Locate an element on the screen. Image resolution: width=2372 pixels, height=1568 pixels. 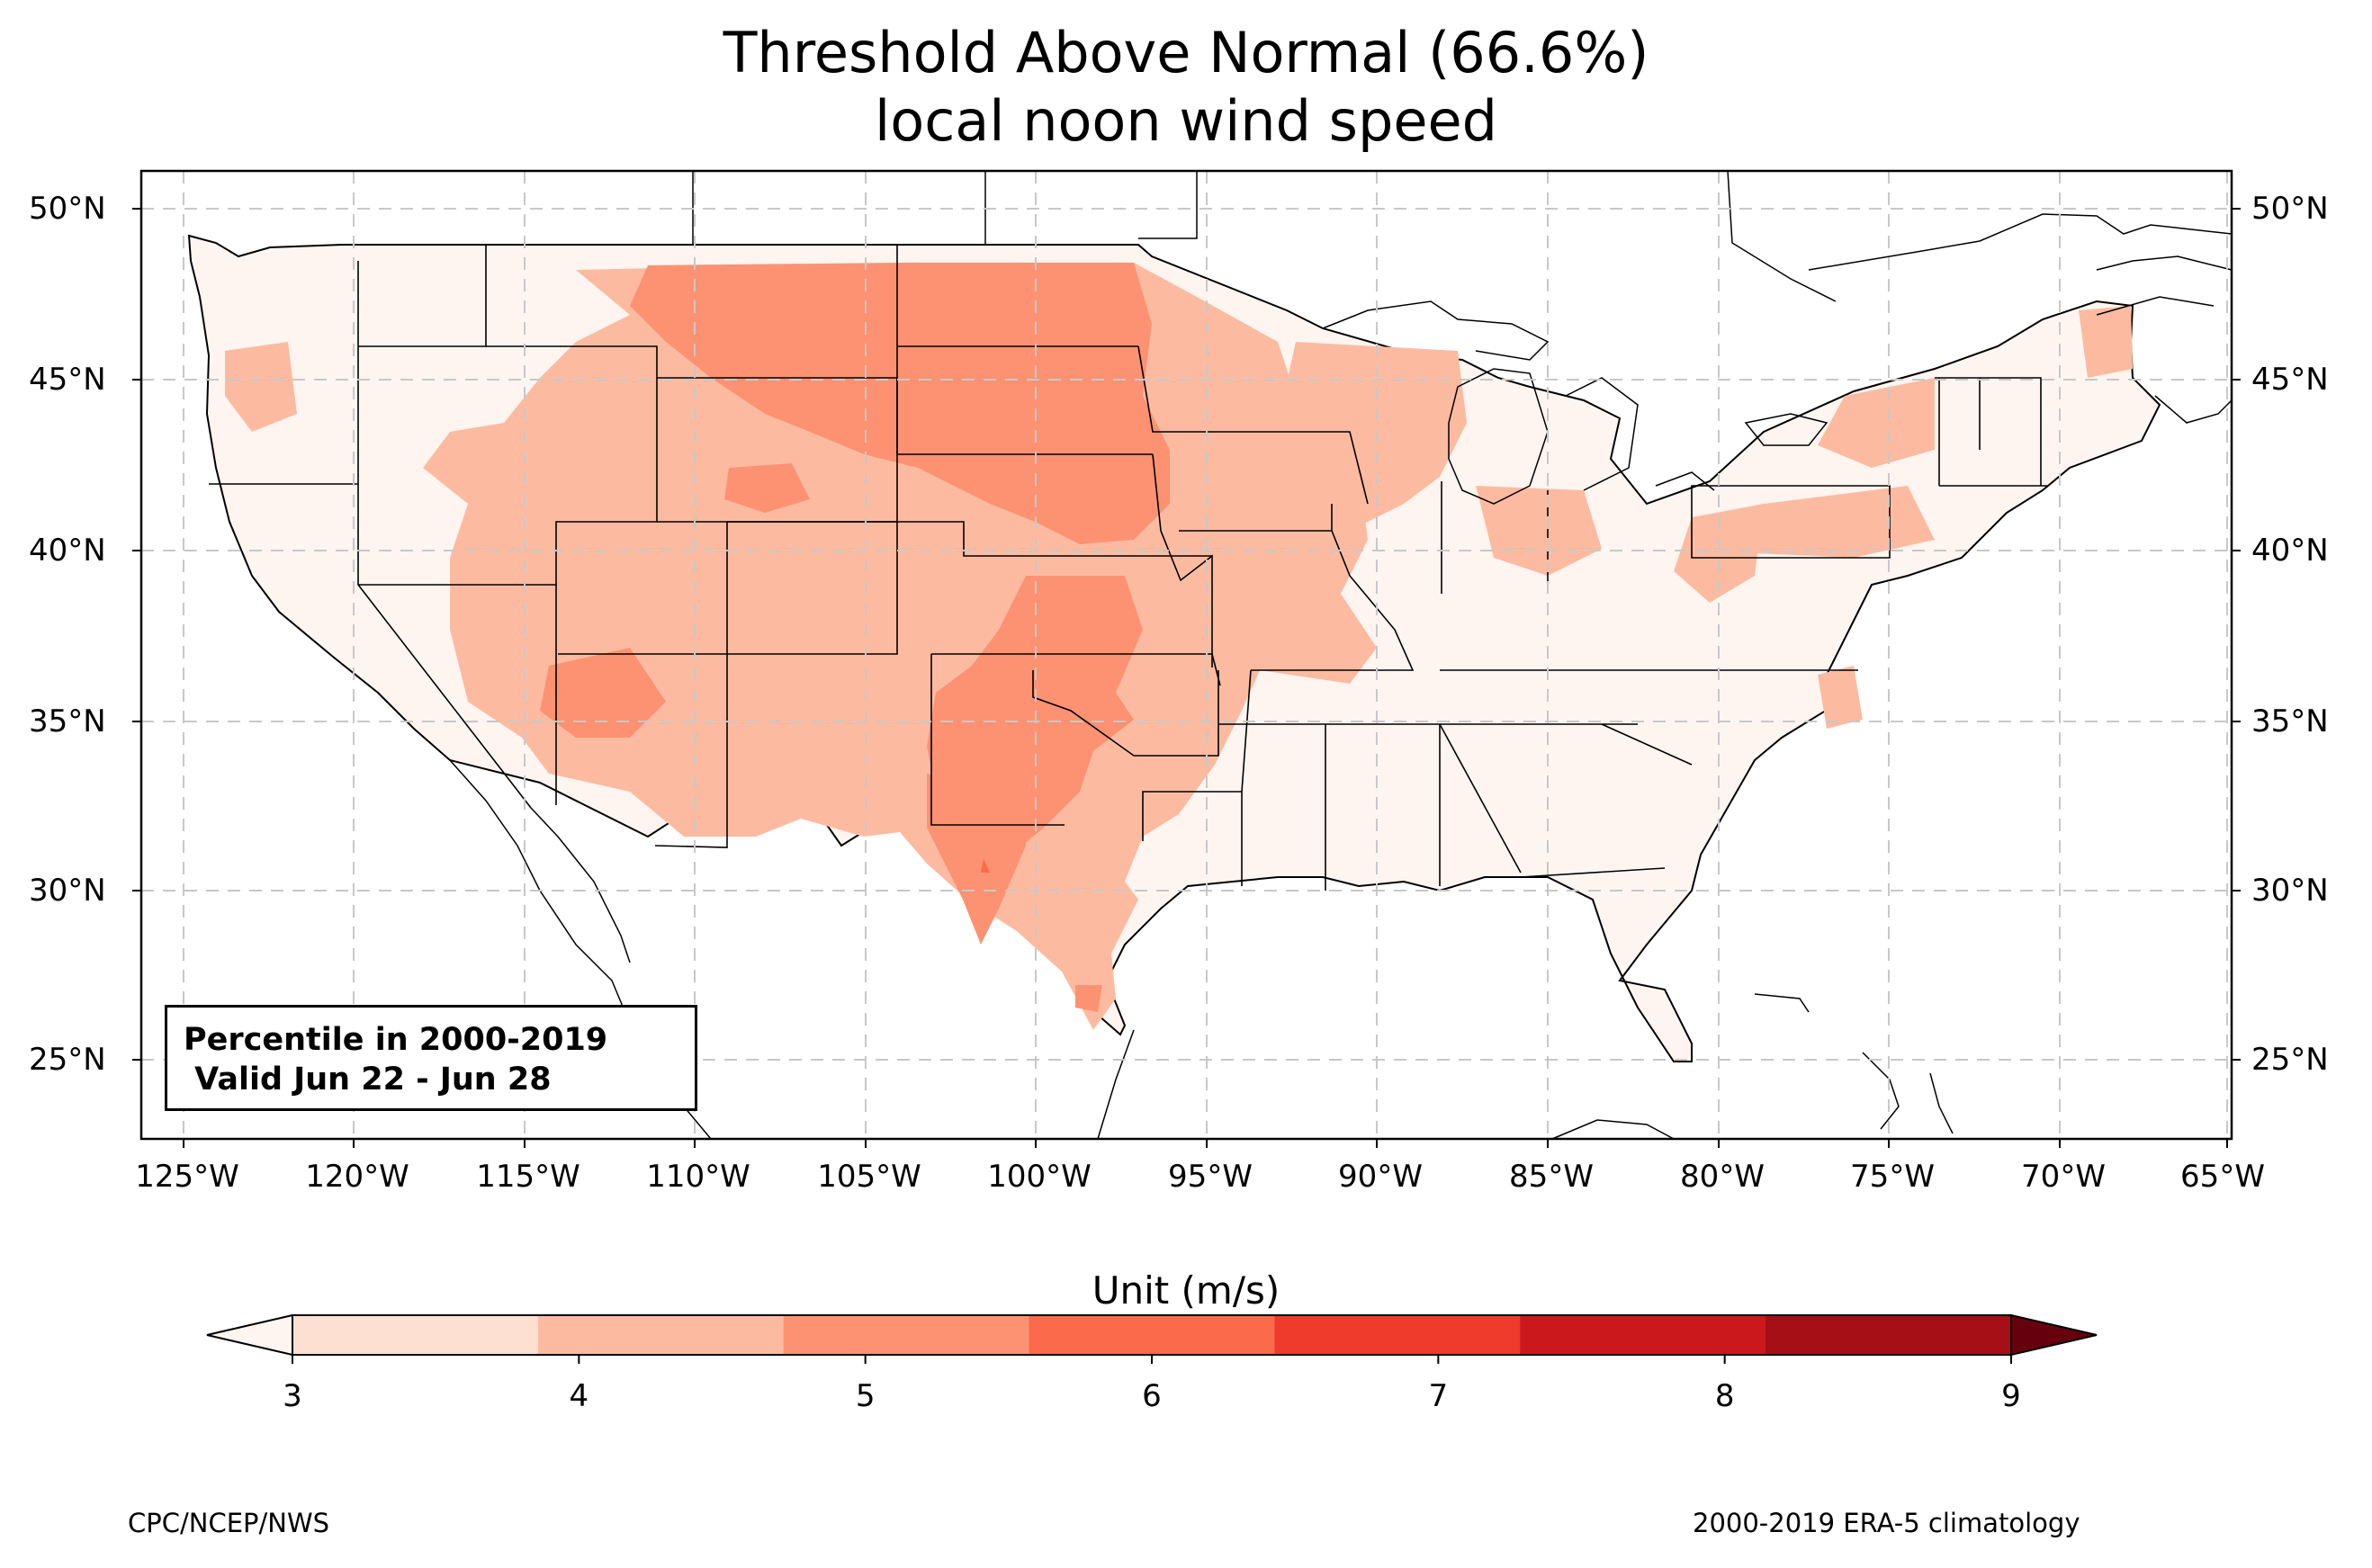
lat-label-left: 50°N is located at coordinates (68, 209).